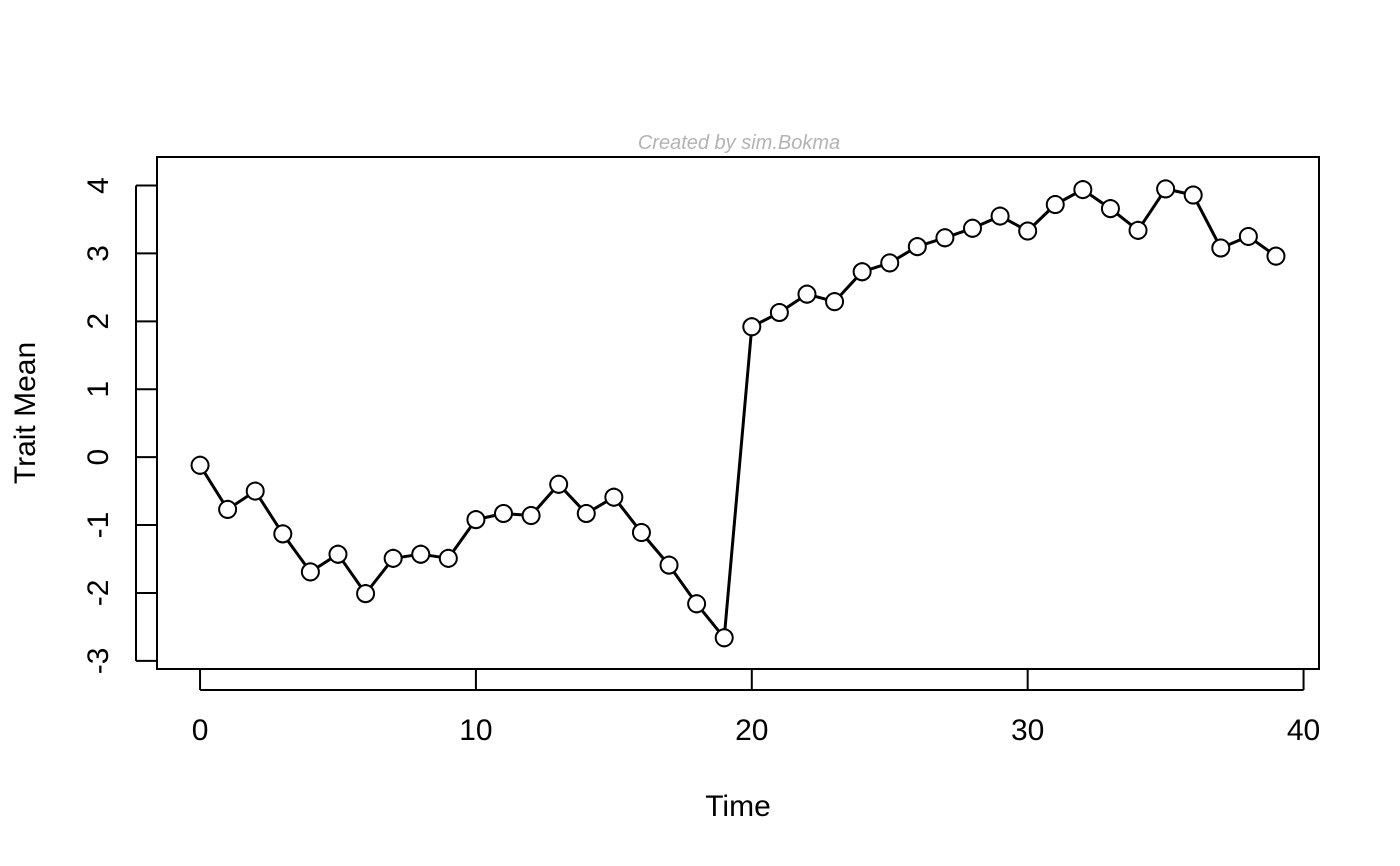 The width and height of the screenshot is (1400, 866). I want to click on x-tick-label: 40, so click(1303, 730).